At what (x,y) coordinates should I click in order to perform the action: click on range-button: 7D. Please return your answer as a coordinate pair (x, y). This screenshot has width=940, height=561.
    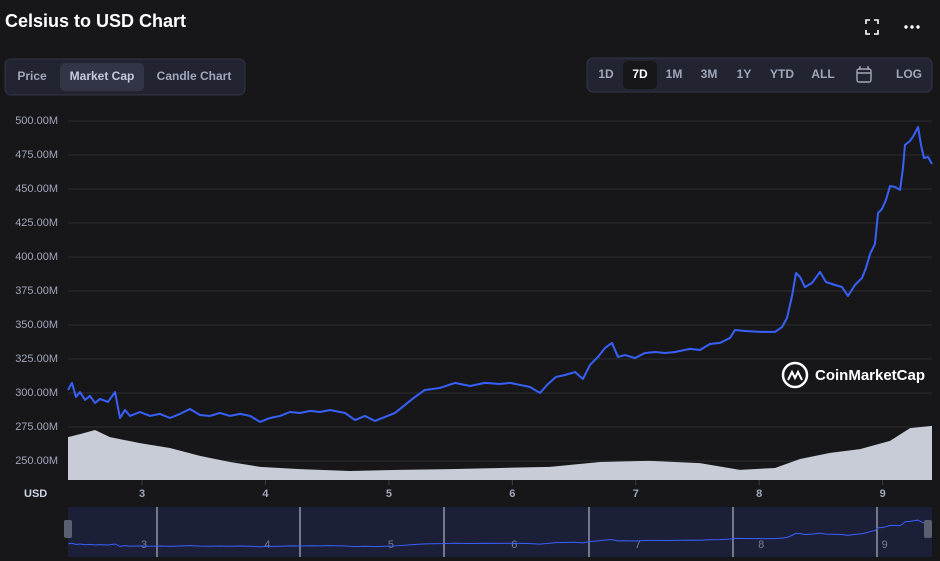
    Looking at the image, I should click on (640, 74).